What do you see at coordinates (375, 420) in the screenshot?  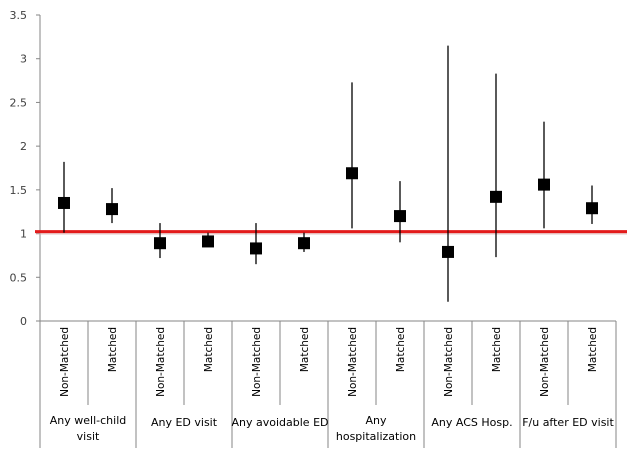 I see `group-label-line: Any` at bounding box center [375, 420].